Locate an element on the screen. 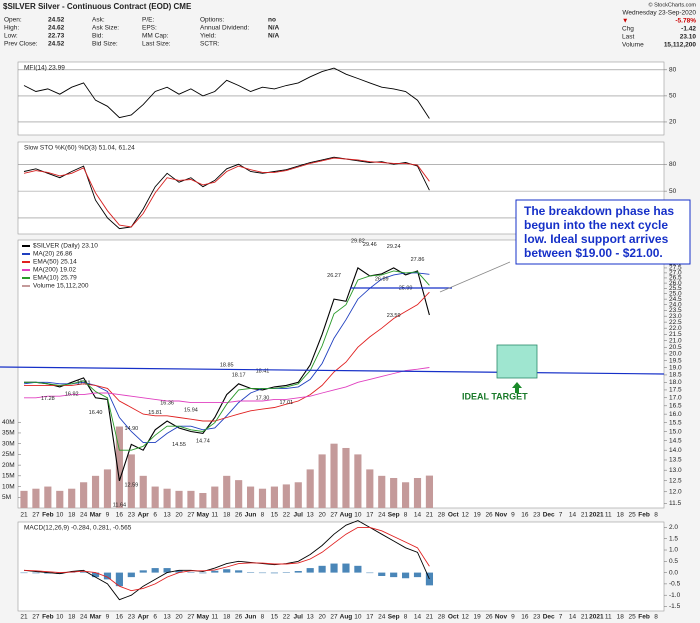 Image resolution: width=700 pixels, height=623 pixels. price-label: 29.82 is located at coordinates (358, 242).